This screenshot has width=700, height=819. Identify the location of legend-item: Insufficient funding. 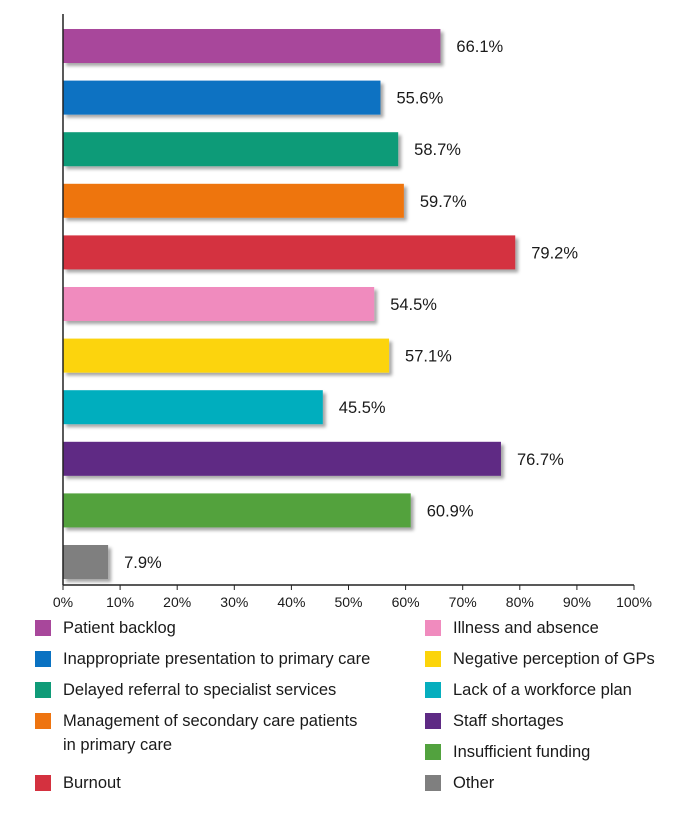
(507, 752).